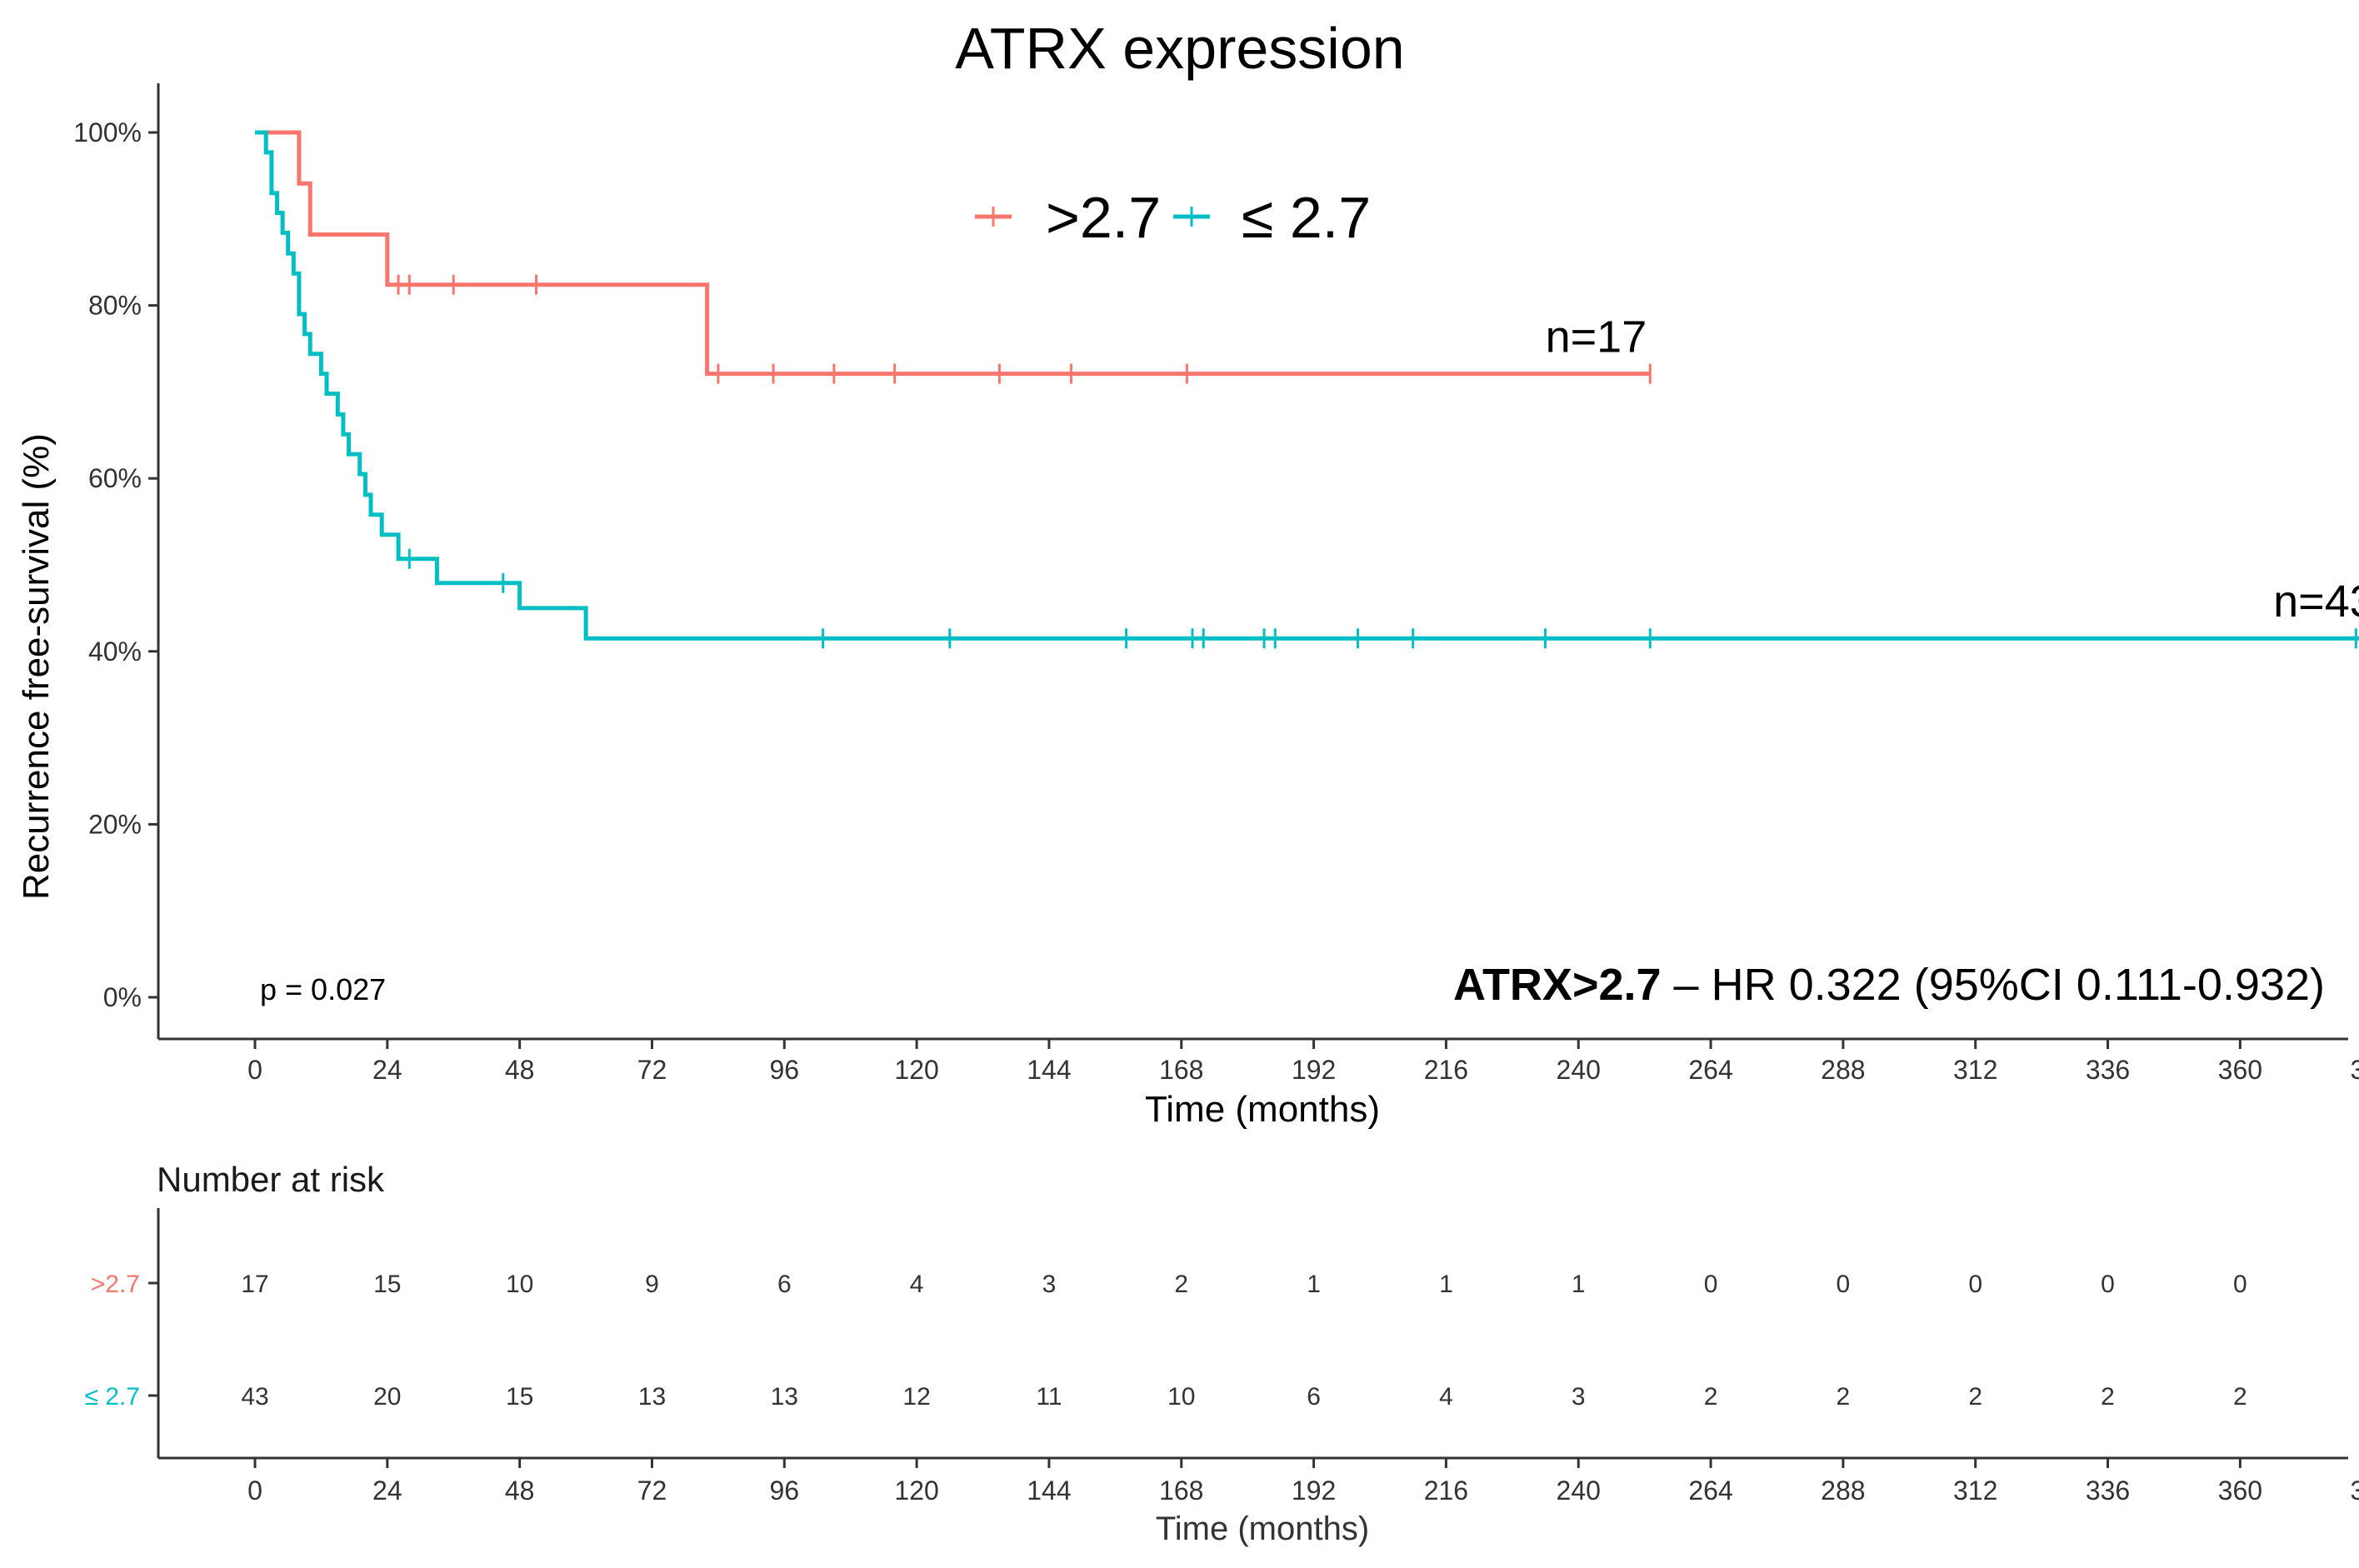 The width and height of the screenshot is (2359, 1568). What do you see at coordinates (323, 989) in the screenshot?
I see `p-value-annotation: p = 0.027` at bounding box center [323, 989].